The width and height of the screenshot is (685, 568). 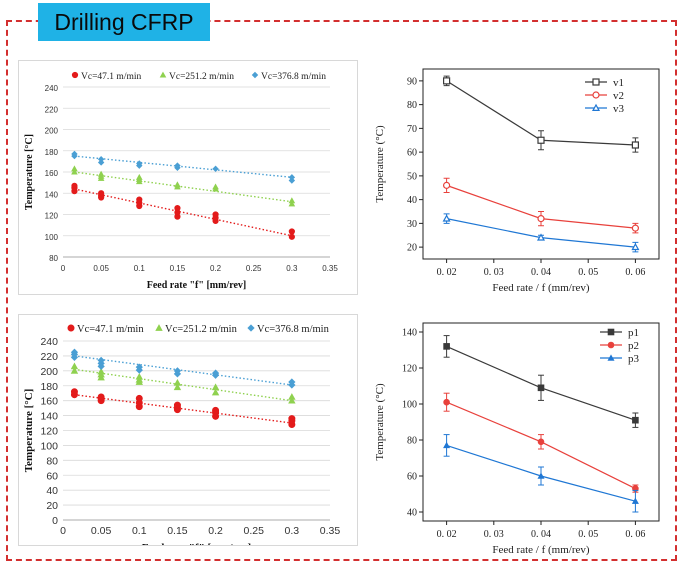 What do you see at coordinates (63, 268) in the screenshot?
I see `chart-1-x-tick-label: 0` at bounding box center [63, 268].